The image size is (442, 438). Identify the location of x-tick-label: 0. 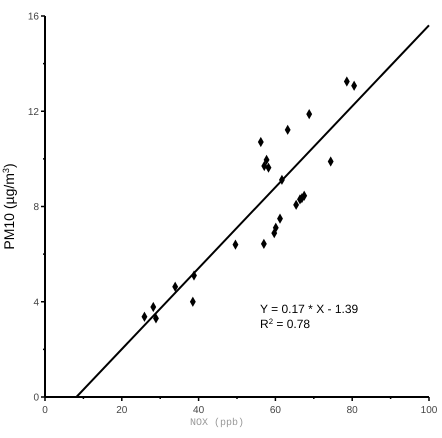
(45, 410).